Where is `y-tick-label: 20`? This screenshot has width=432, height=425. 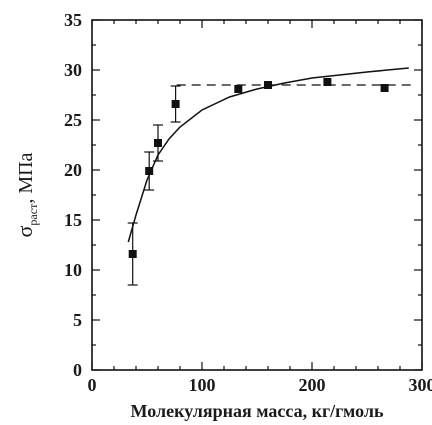
y-tick-label: 20 is located at coordinates (73, 170).